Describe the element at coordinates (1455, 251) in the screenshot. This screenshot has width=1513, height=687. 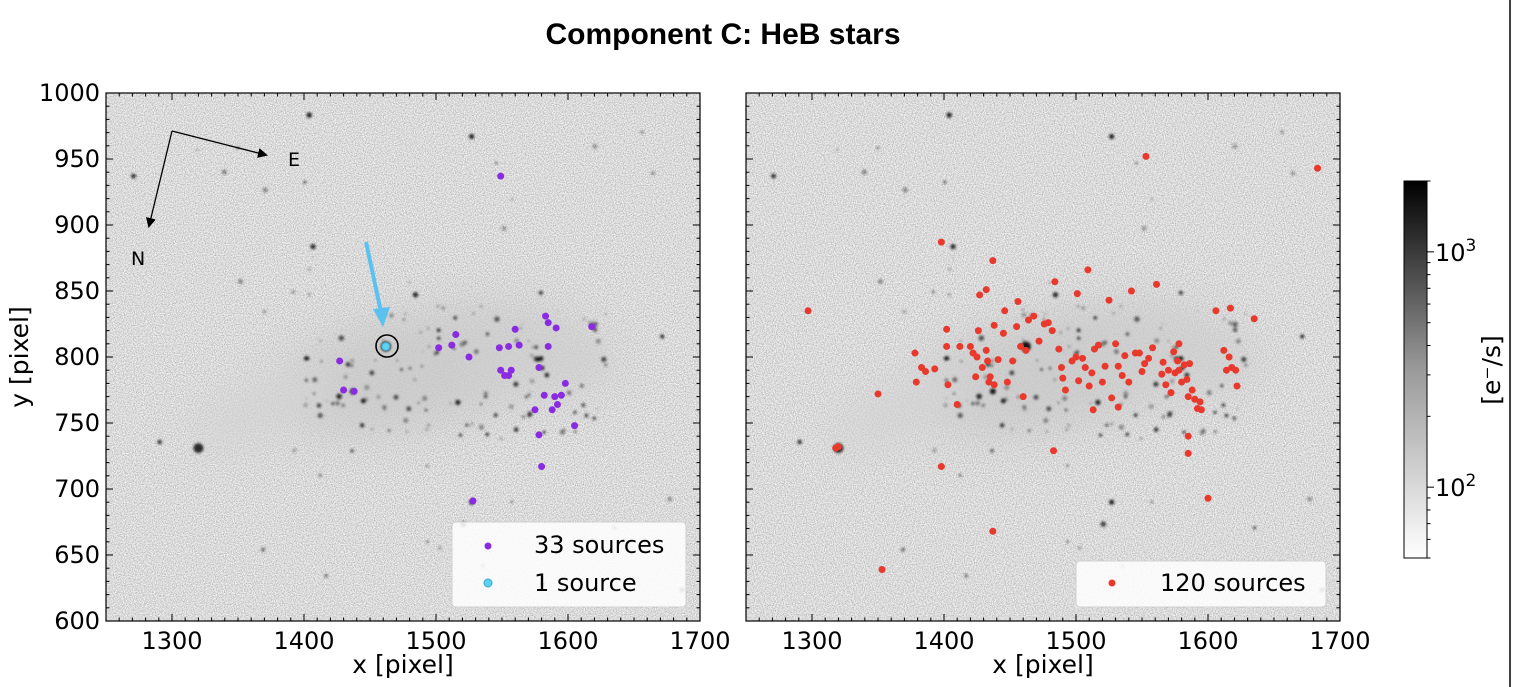
I see `colorbar-tick-label: 103` at that location.